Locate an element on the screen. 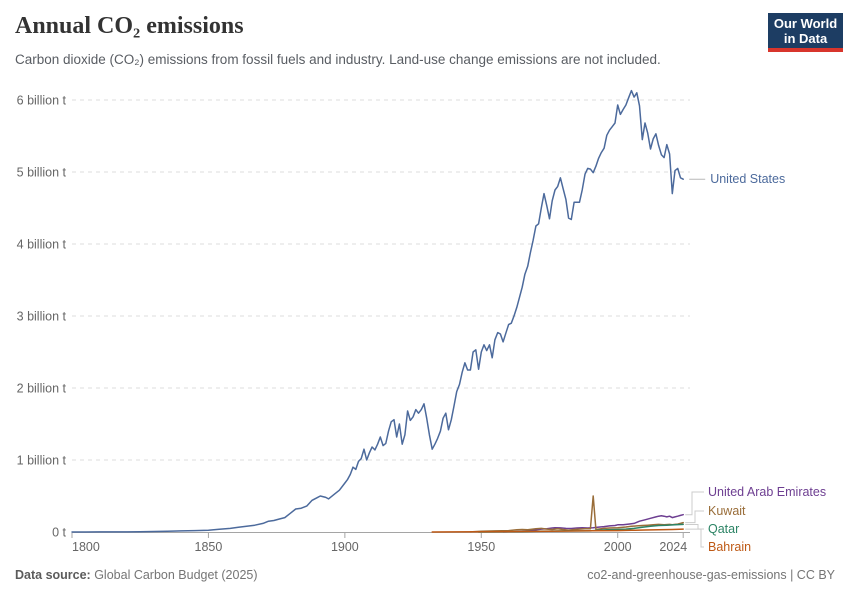 This screenshot has height=600, width=850. y-tick-label-1: 1 billion t is located at coordinates (42, 461).